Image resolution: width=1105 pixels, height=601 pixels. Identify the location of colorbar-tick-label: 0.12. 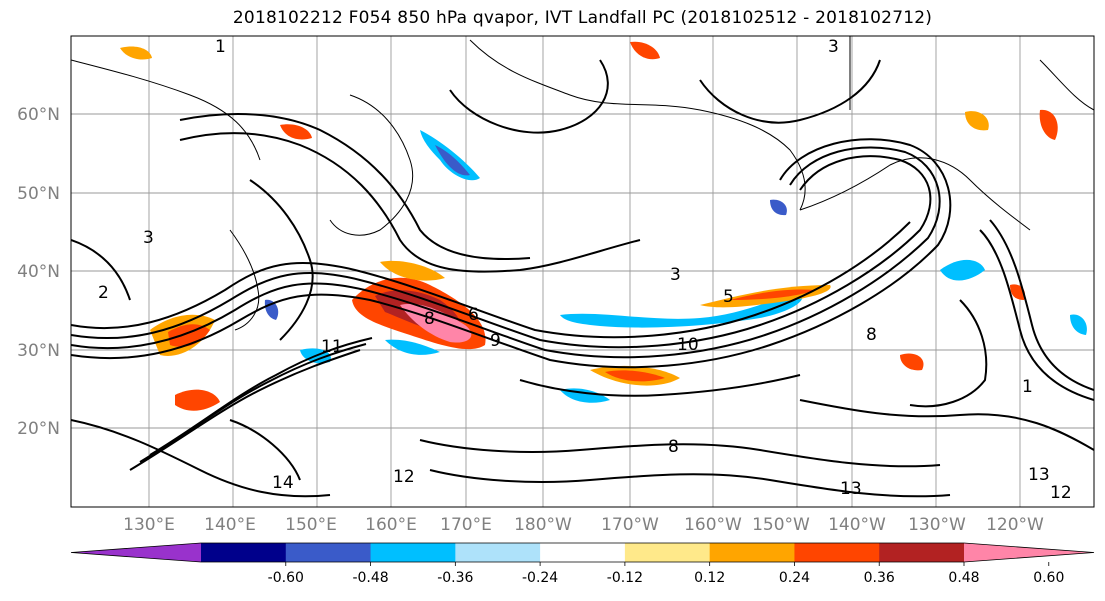
(709, 578).